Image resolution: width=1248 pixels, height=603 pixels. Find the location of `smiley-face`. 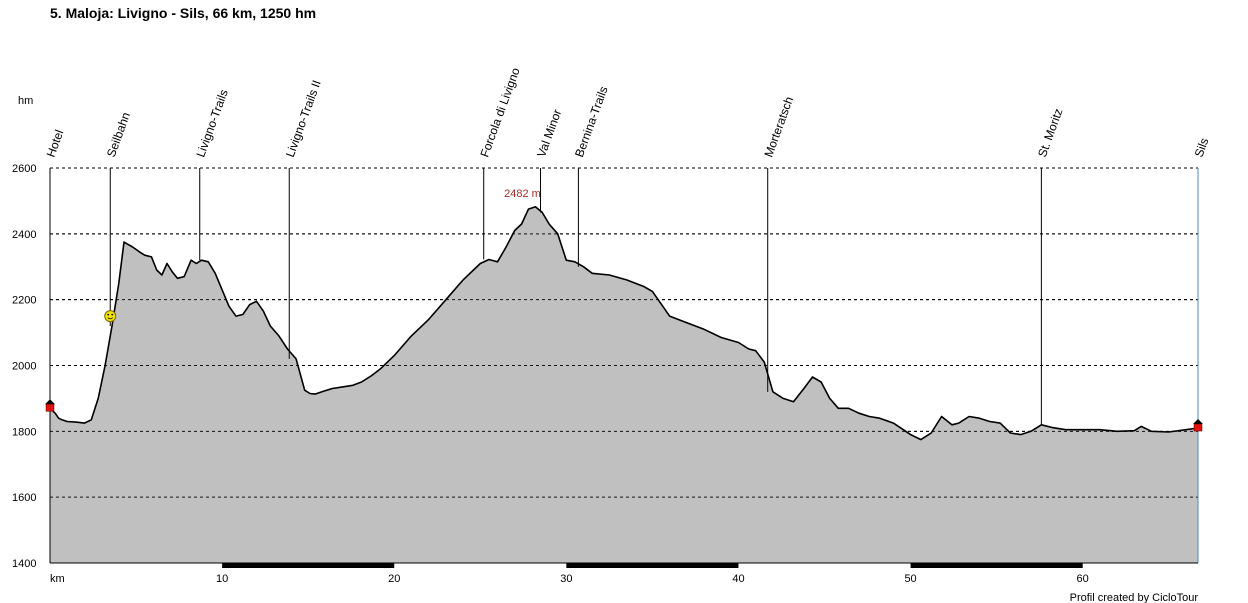

smiley-face is located at coordinates (110, 316).